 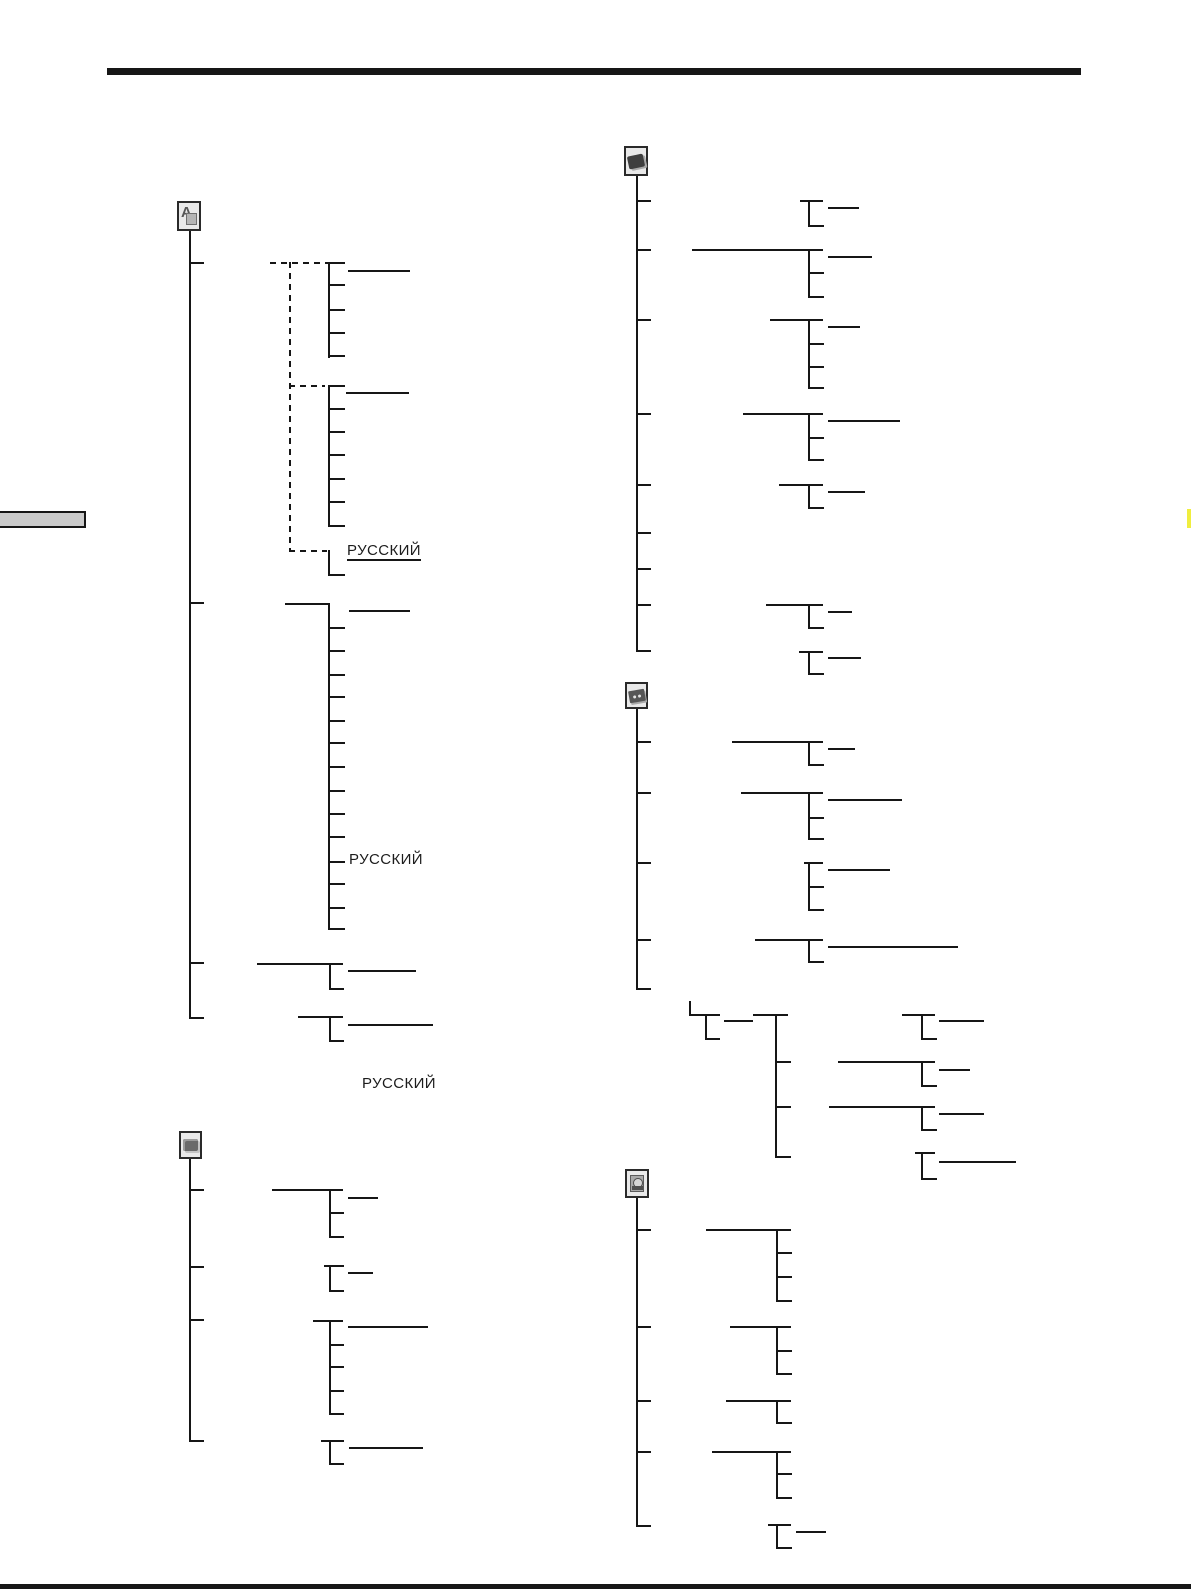 What do you see at coordinates (594, 71) in the screenshot?
I see `top-rule` at bounding box center [594, 71].